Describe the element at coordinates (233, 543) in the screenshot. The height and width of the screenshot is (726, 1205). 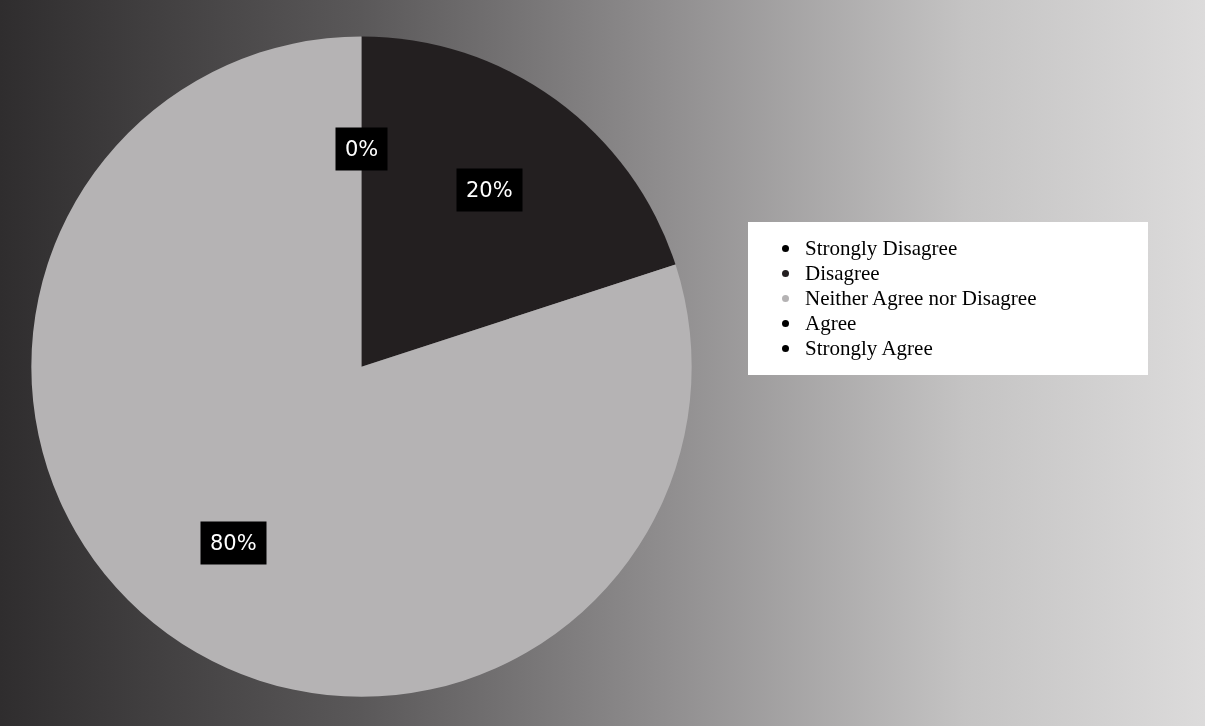
I see `data-label: 80%` at that location.